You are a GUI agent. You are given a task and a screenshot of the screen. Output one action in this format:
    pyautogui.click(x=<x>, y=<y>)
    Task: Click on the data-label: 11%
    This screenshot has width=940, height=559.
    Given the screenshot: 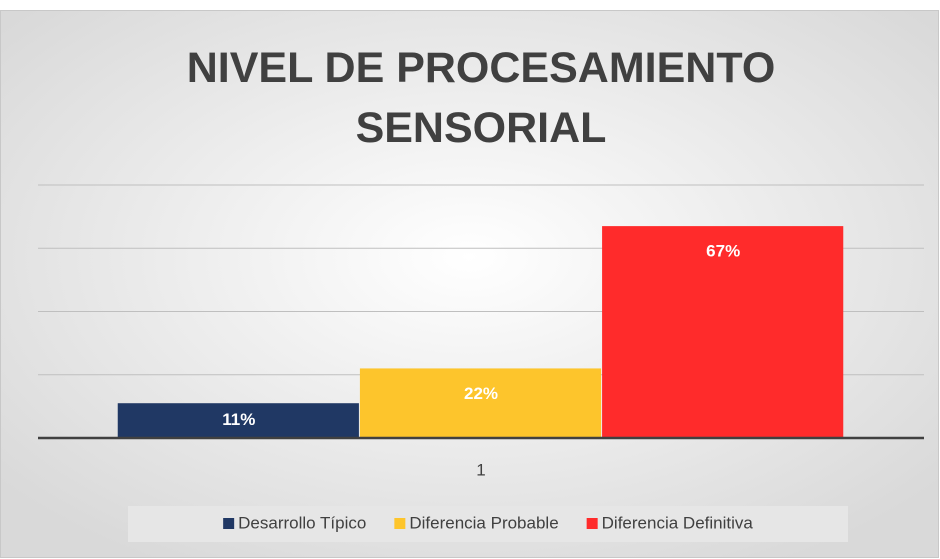 What is the action you would take?
    pyautogui.click(x=238, y=419)
    